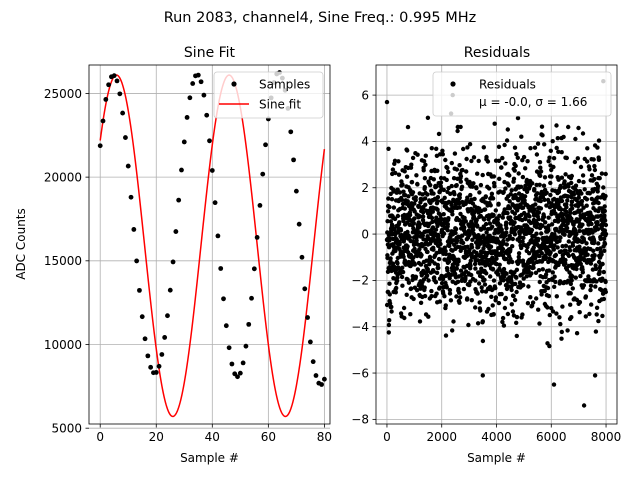 The width and height of the screenshot is (640, 484). I want to click on residuals-xtick-label: 2000, so click(441, 437).